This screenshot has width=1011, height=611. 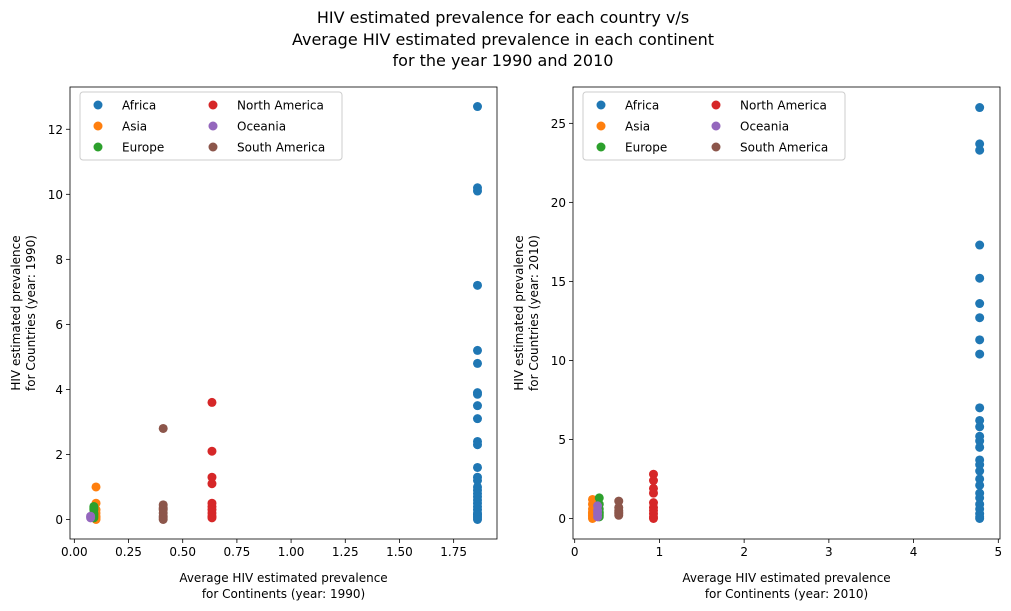 What do you see at coordinates (345, 552) in the screenshot?
I see `x-tick-label: 1.25` at bounding box center [345, 552].